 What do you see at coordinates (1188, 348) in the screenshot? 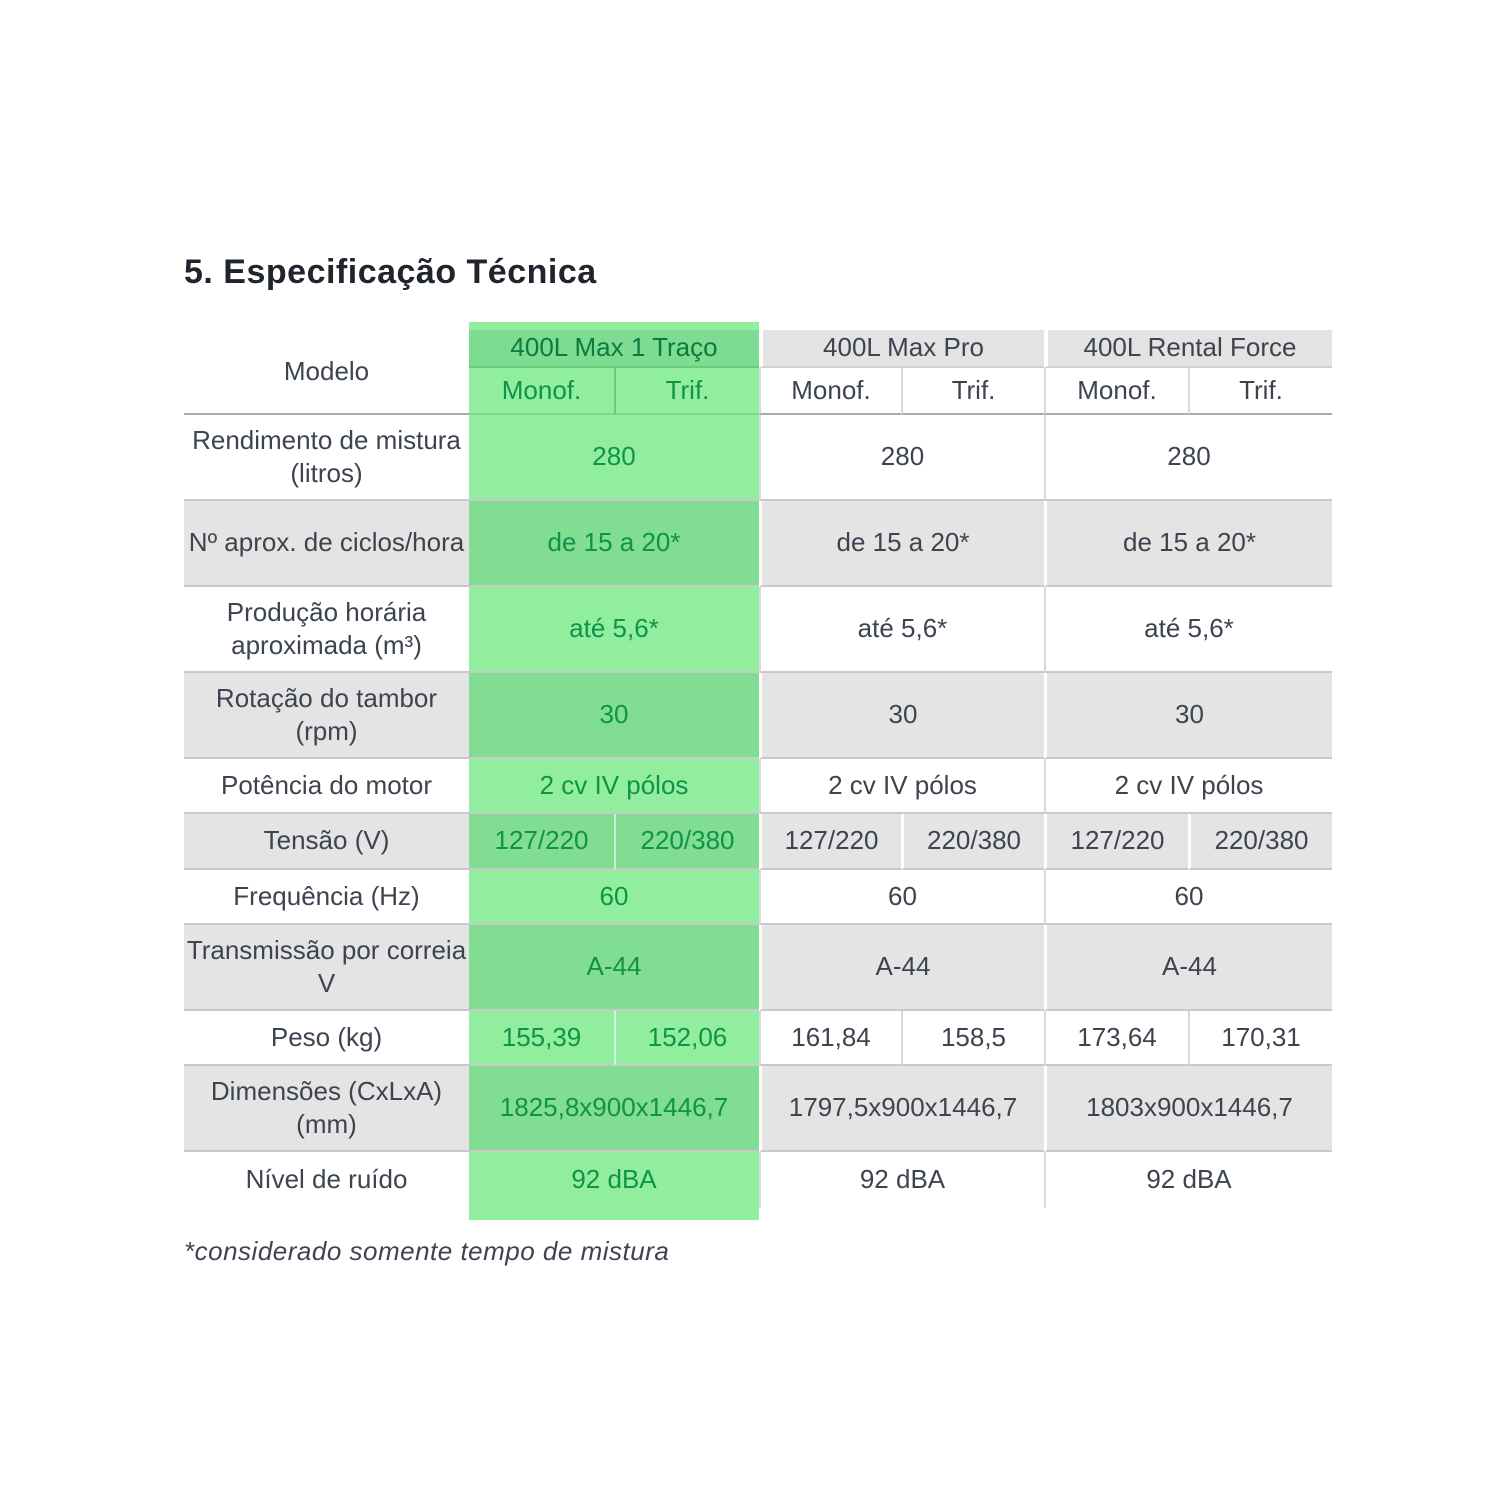
I see `product-header-400l-rental-force: 400L Rental Force` at bounding box center [1188, 348].